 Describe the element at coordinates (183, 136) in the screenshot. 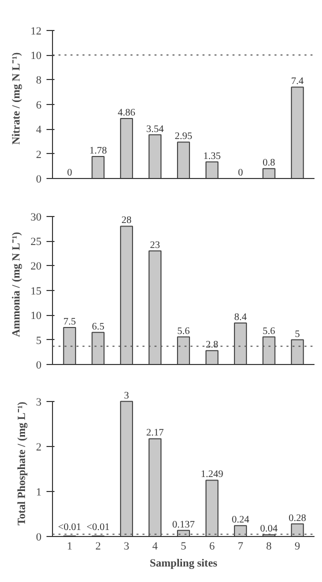

I see `data-label: 2.95` at that location.